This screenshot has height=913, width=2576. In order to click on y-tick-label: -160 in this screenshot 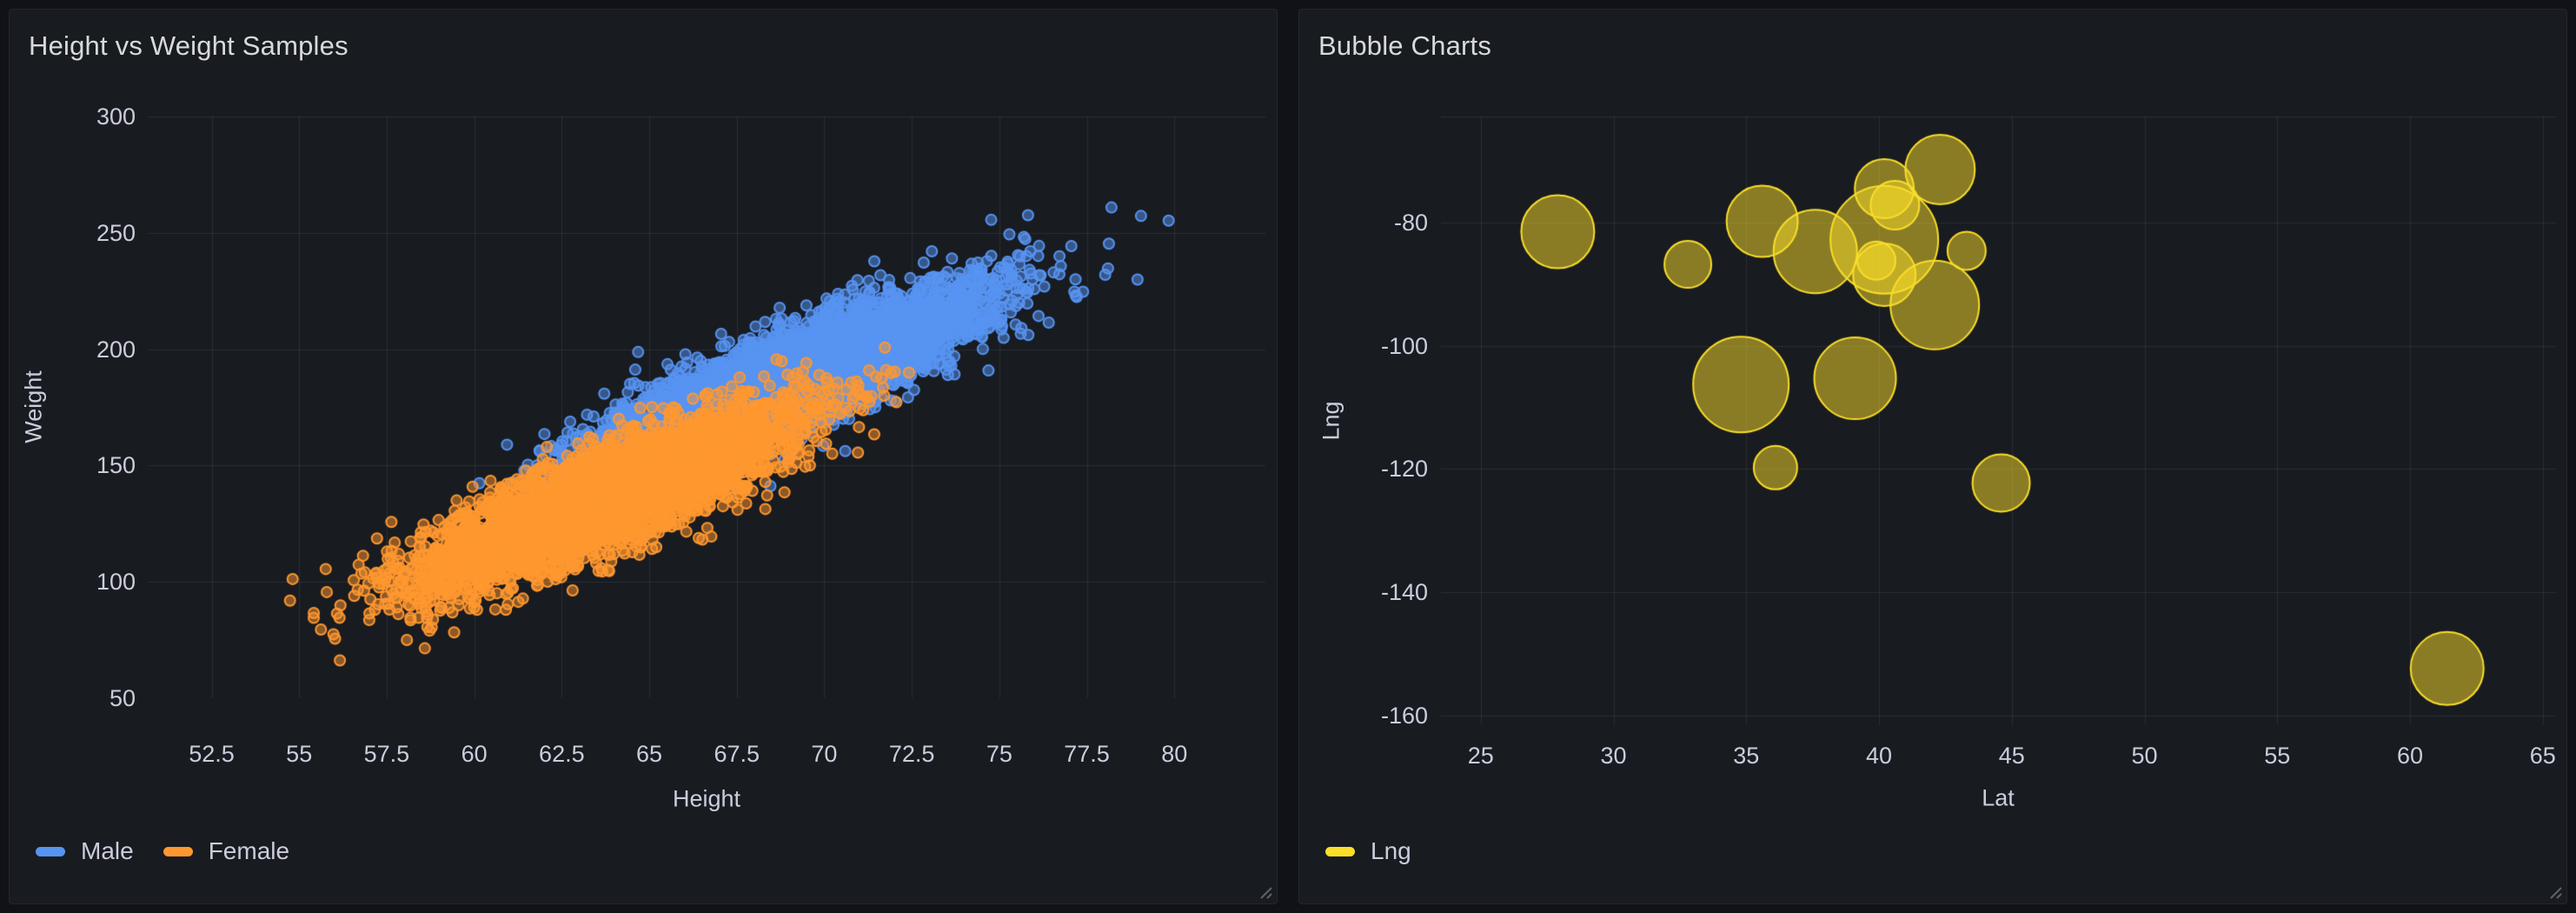, I will do `click(1404, 715)`.